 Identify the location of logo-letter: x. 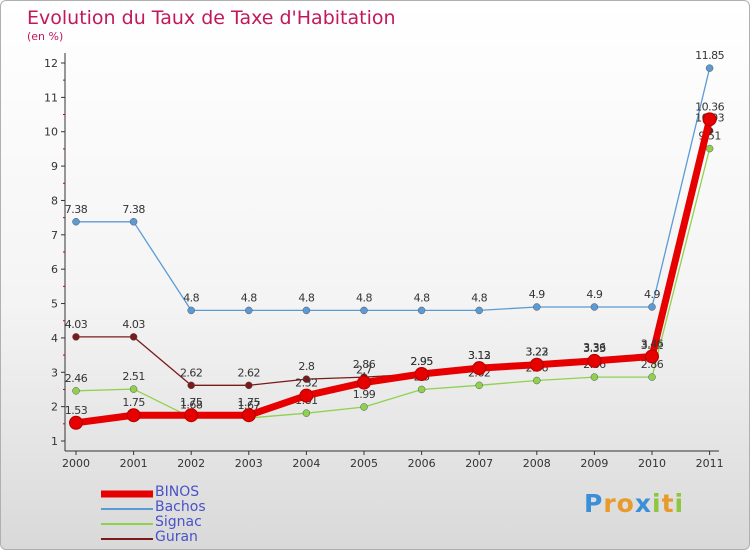
(643, 503).